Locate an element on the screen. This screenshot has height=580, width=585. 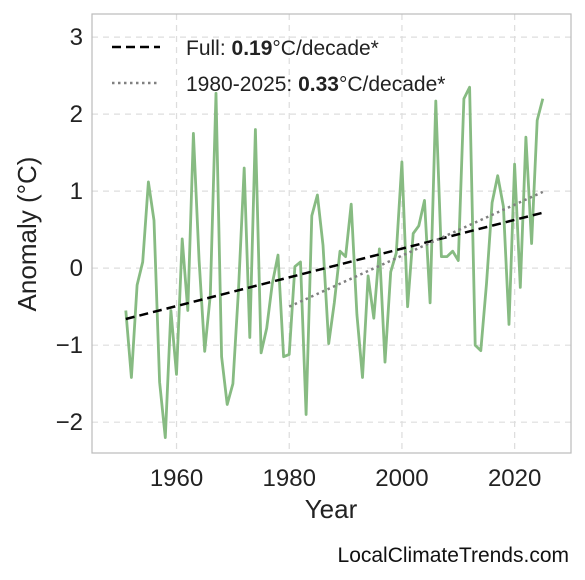
y-tick-labels: −2 −1 0 1 2 3 is located at coordinates (69, 230).